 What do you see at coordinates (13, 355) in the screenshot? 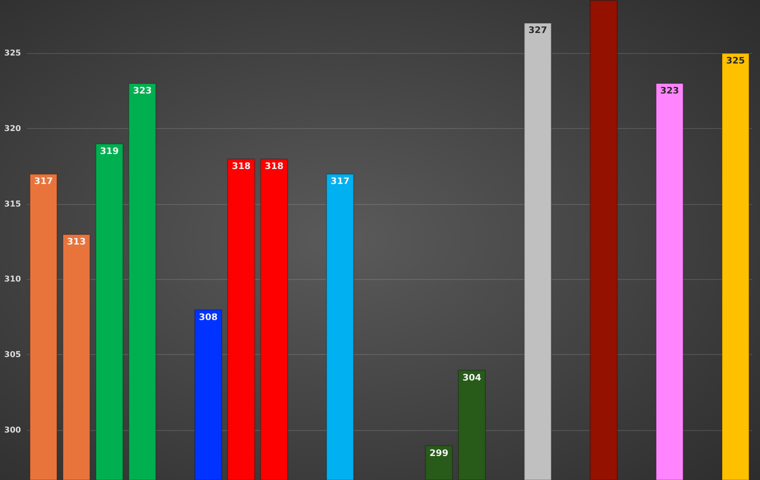
I see `y-tick-label: 305` at bounding box center [13, 355].